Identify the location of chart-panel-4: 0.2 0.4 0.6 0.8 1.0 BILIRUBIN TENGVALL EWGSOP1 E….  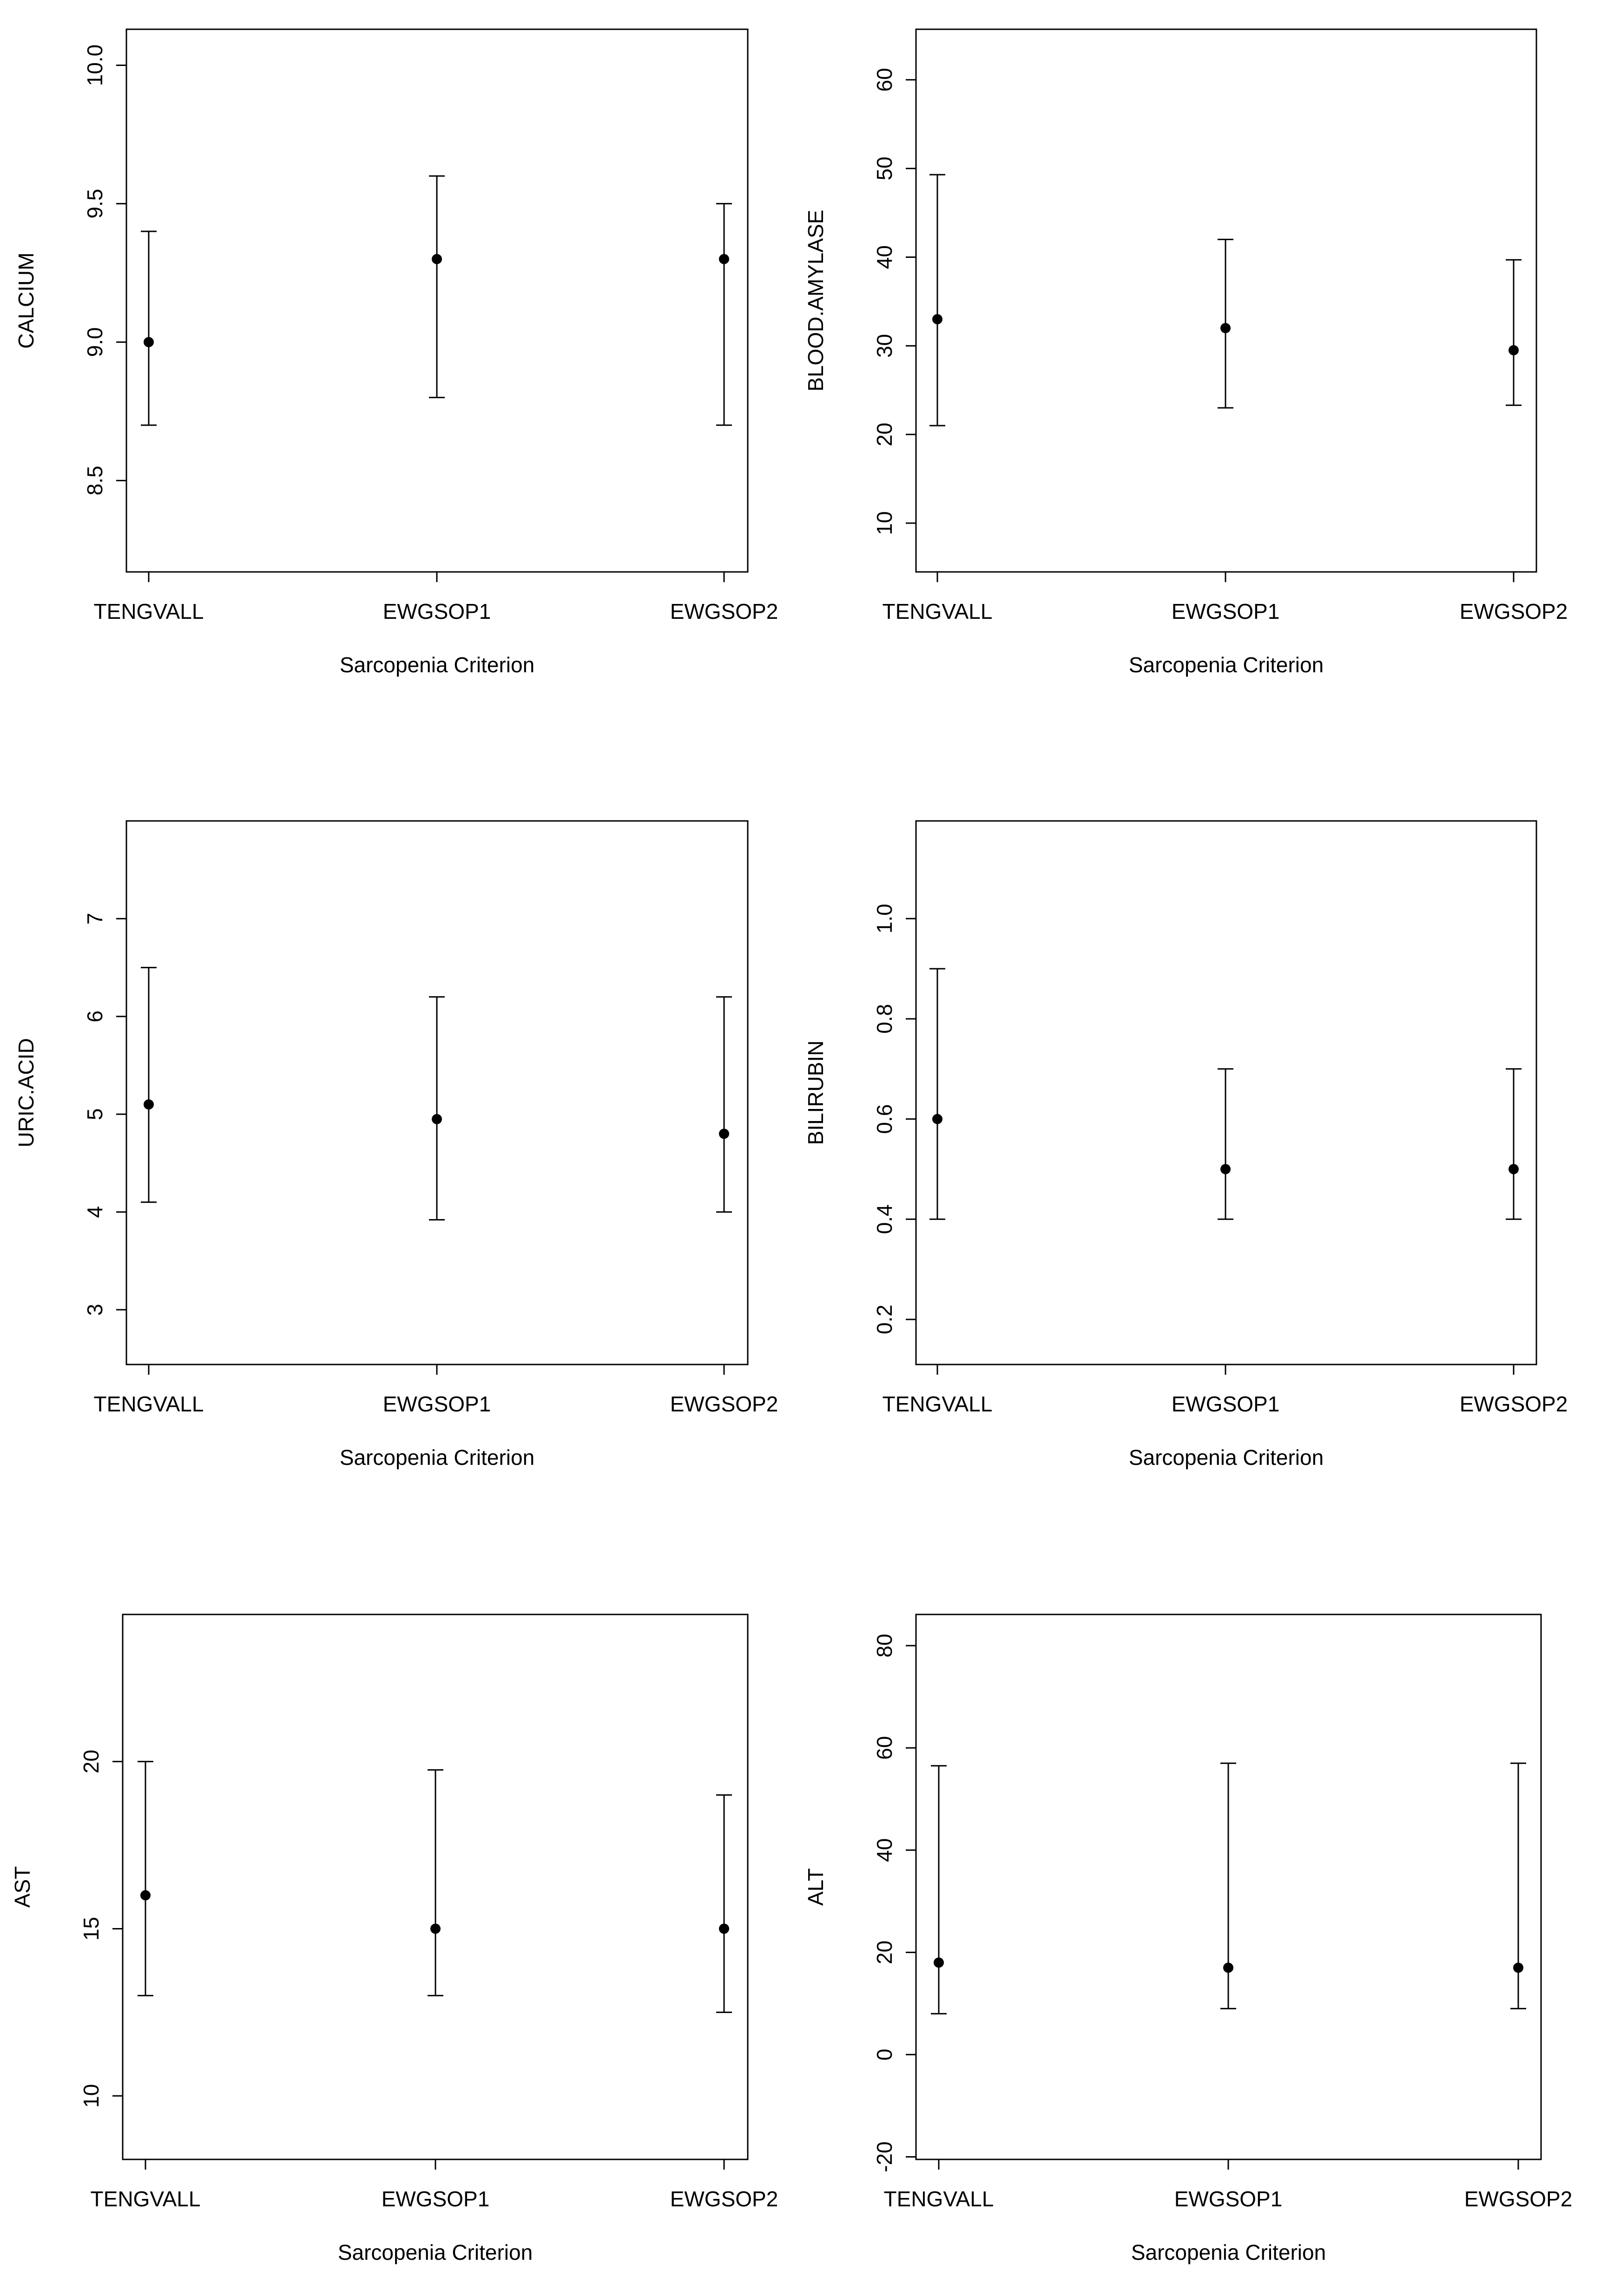
(1186, 1144).